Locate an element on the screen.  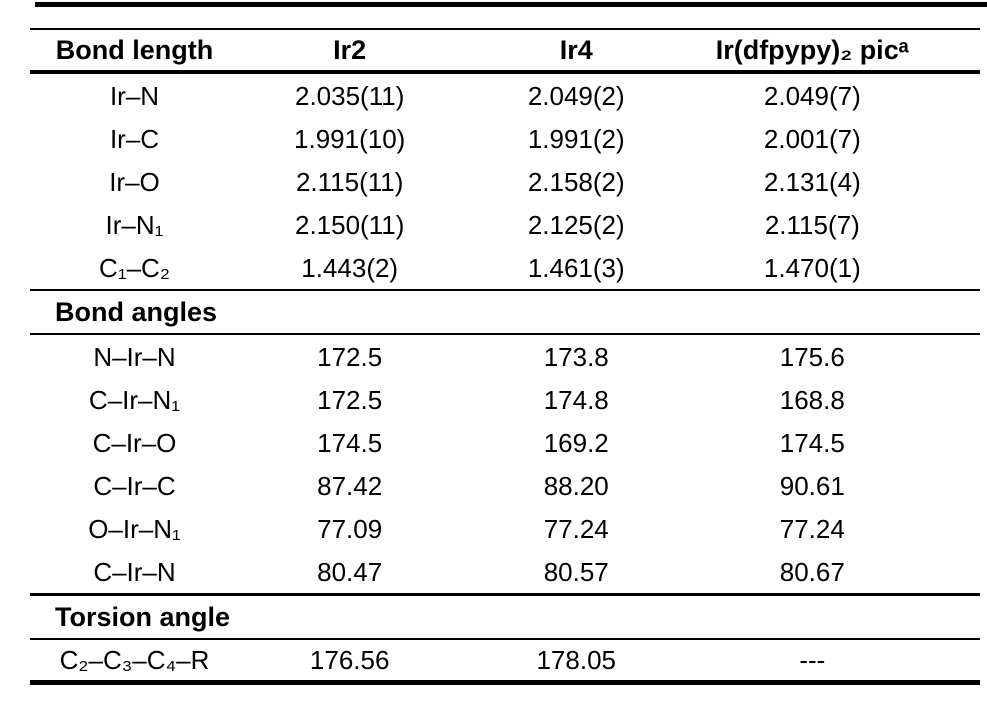
column-header-ir2: Ir2 is located at coordinates (350, 49).